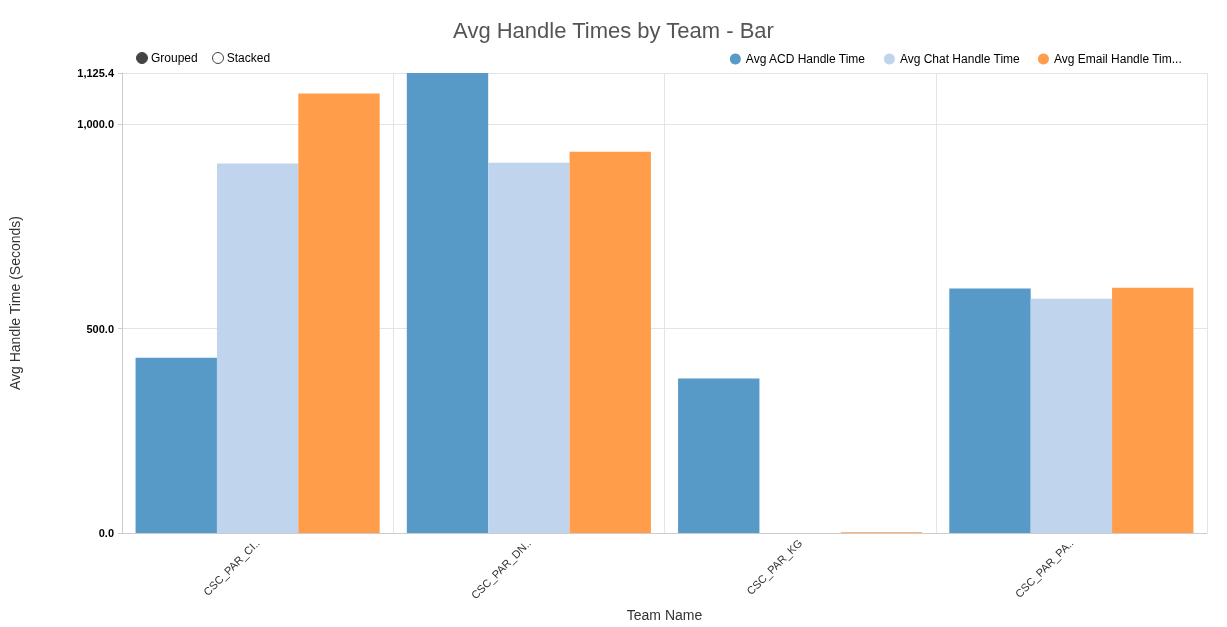  What do you see at coordinates (960, 59) in the screenshot?
I see `legend-label: Avg Chat Handle Time` at bounding box center [960, 59].